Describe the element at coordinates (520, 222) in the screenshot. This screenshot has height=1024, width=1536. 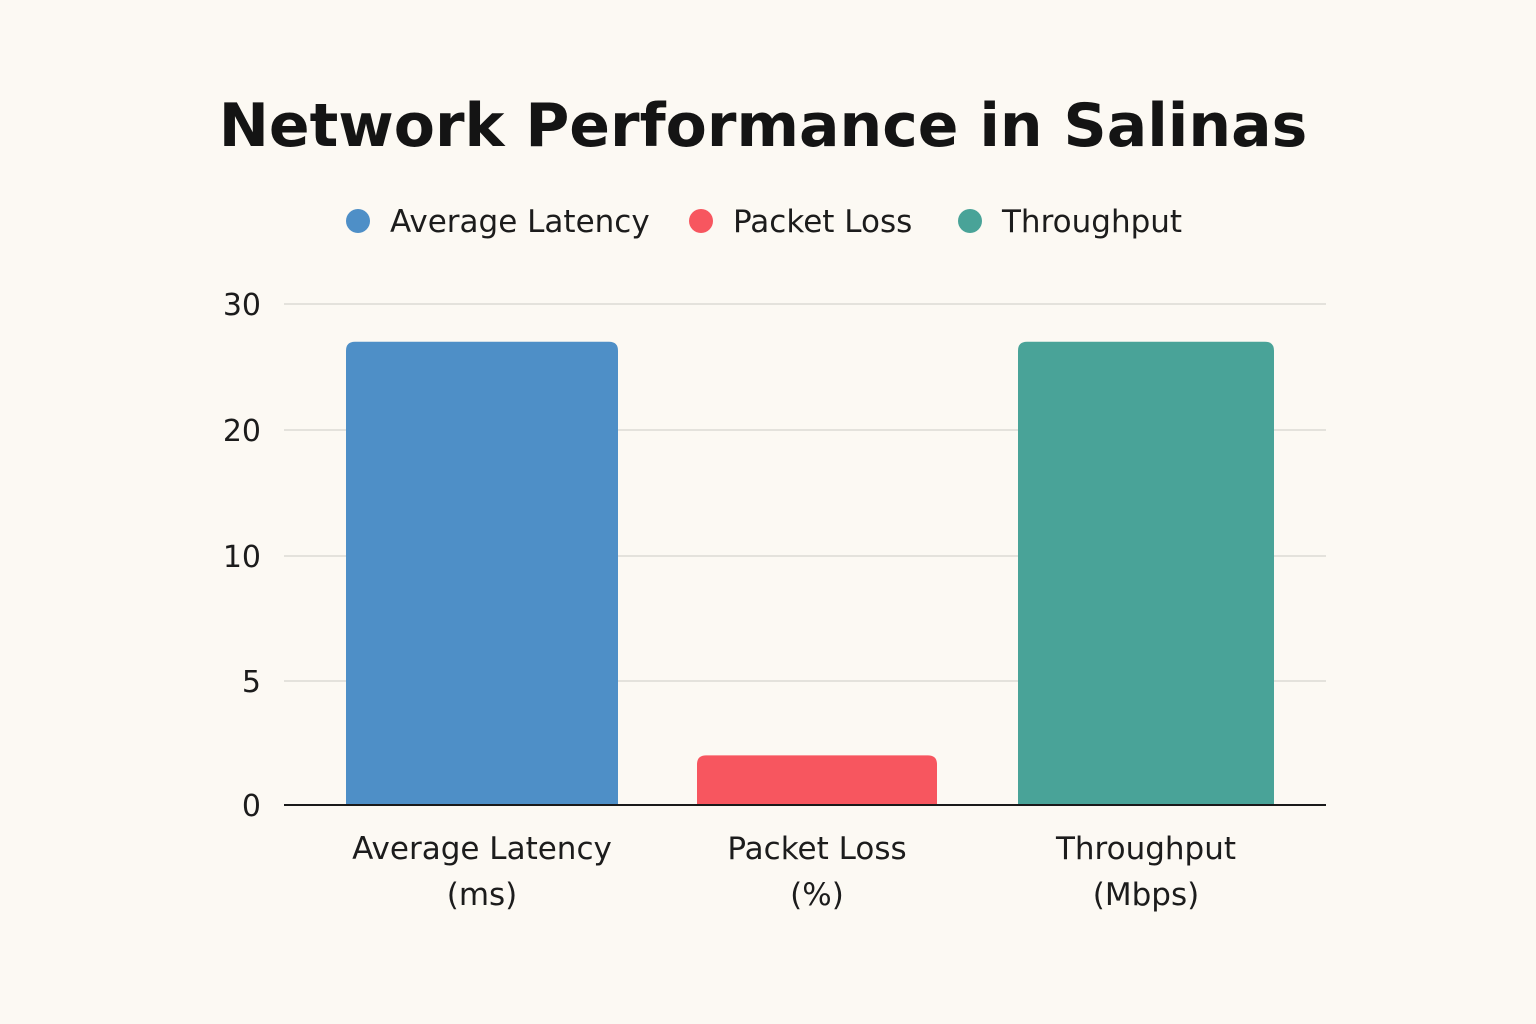
I see `legend-label: Average Latency` at that location.